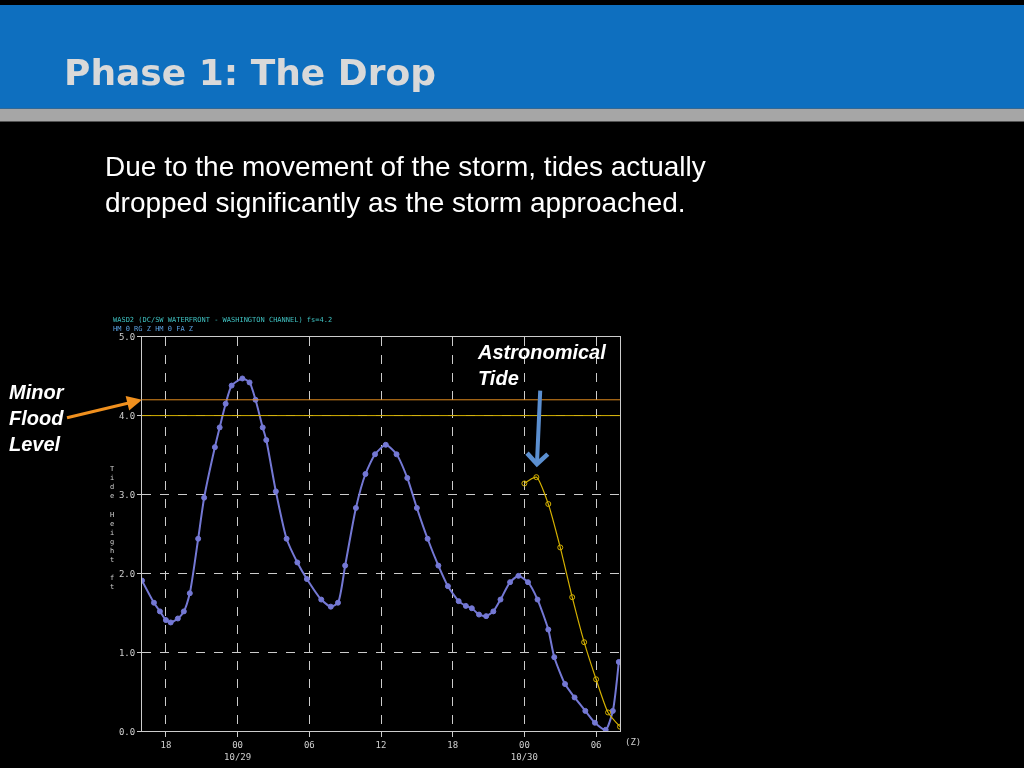 This screenshot has width=1024, height=768. Describe the element at coordinates (37, 418) in the screenshot. I see `annotation: Minor Flood Level` at that location.